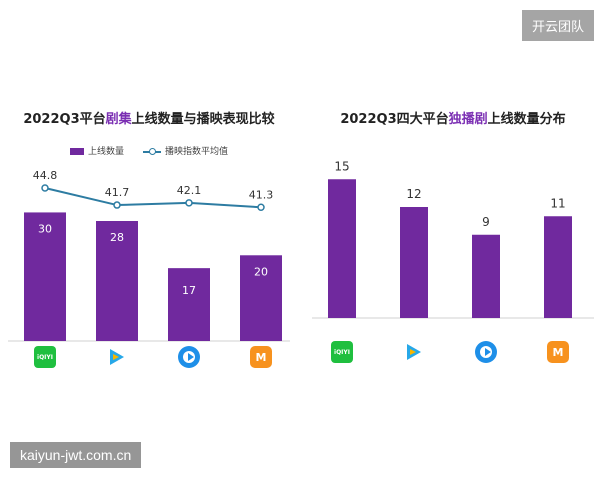 Image resolution: width=600 pixels, height=480 pixels. What do you see at coordinates (117, 237) in the screenshot?
I see `bar-count-label-1: 28` at bounding box center [117, 237].